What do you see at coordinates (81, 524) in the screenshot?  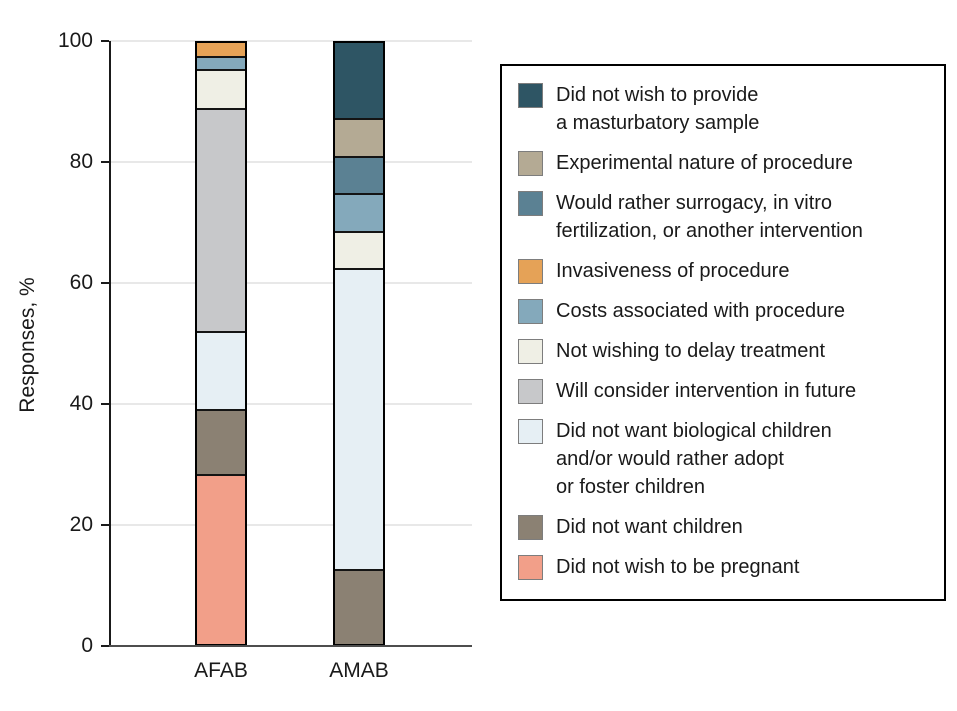 I see `y-tick-label-20: 20` at bounding box center [81, 524].